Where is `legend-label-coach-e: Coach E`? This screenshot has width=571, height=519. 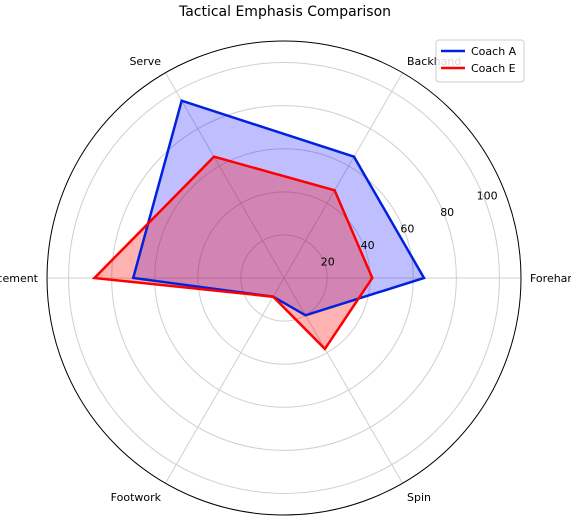 legend-label-coach-e: Coach E is located at coordinates (493, 68).